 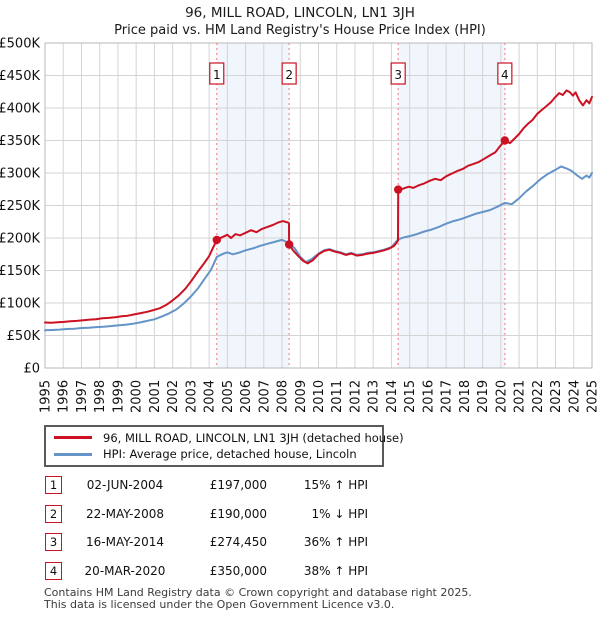 I want to click on y-tick-label: £350K, so click(x=20, y=141).